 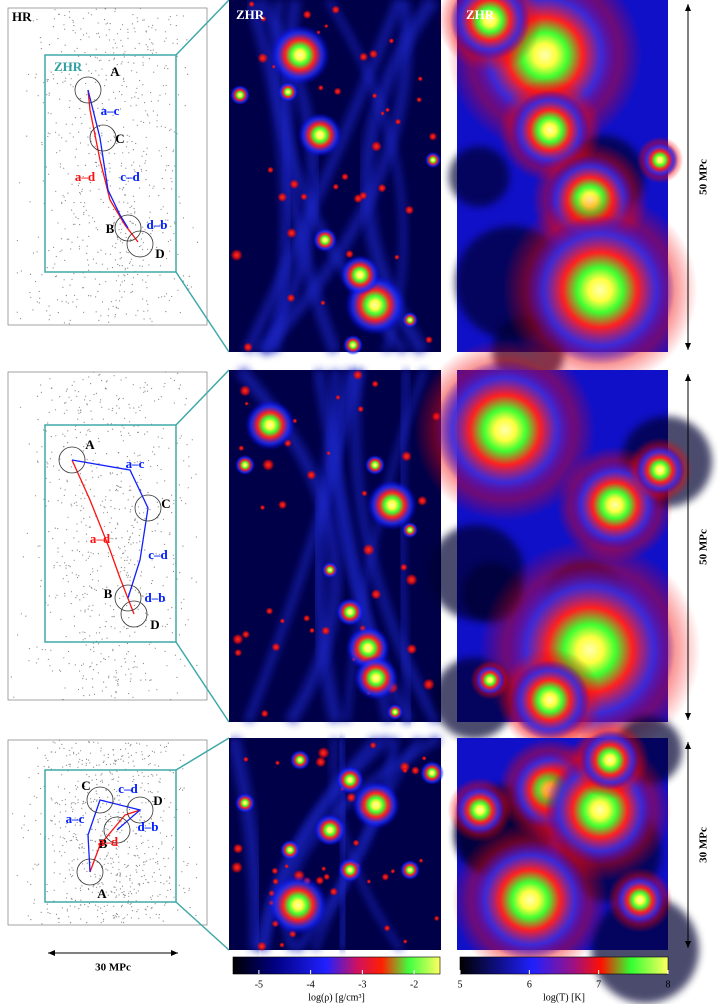 I want to click on hot-region, so click(x=490, y=30).